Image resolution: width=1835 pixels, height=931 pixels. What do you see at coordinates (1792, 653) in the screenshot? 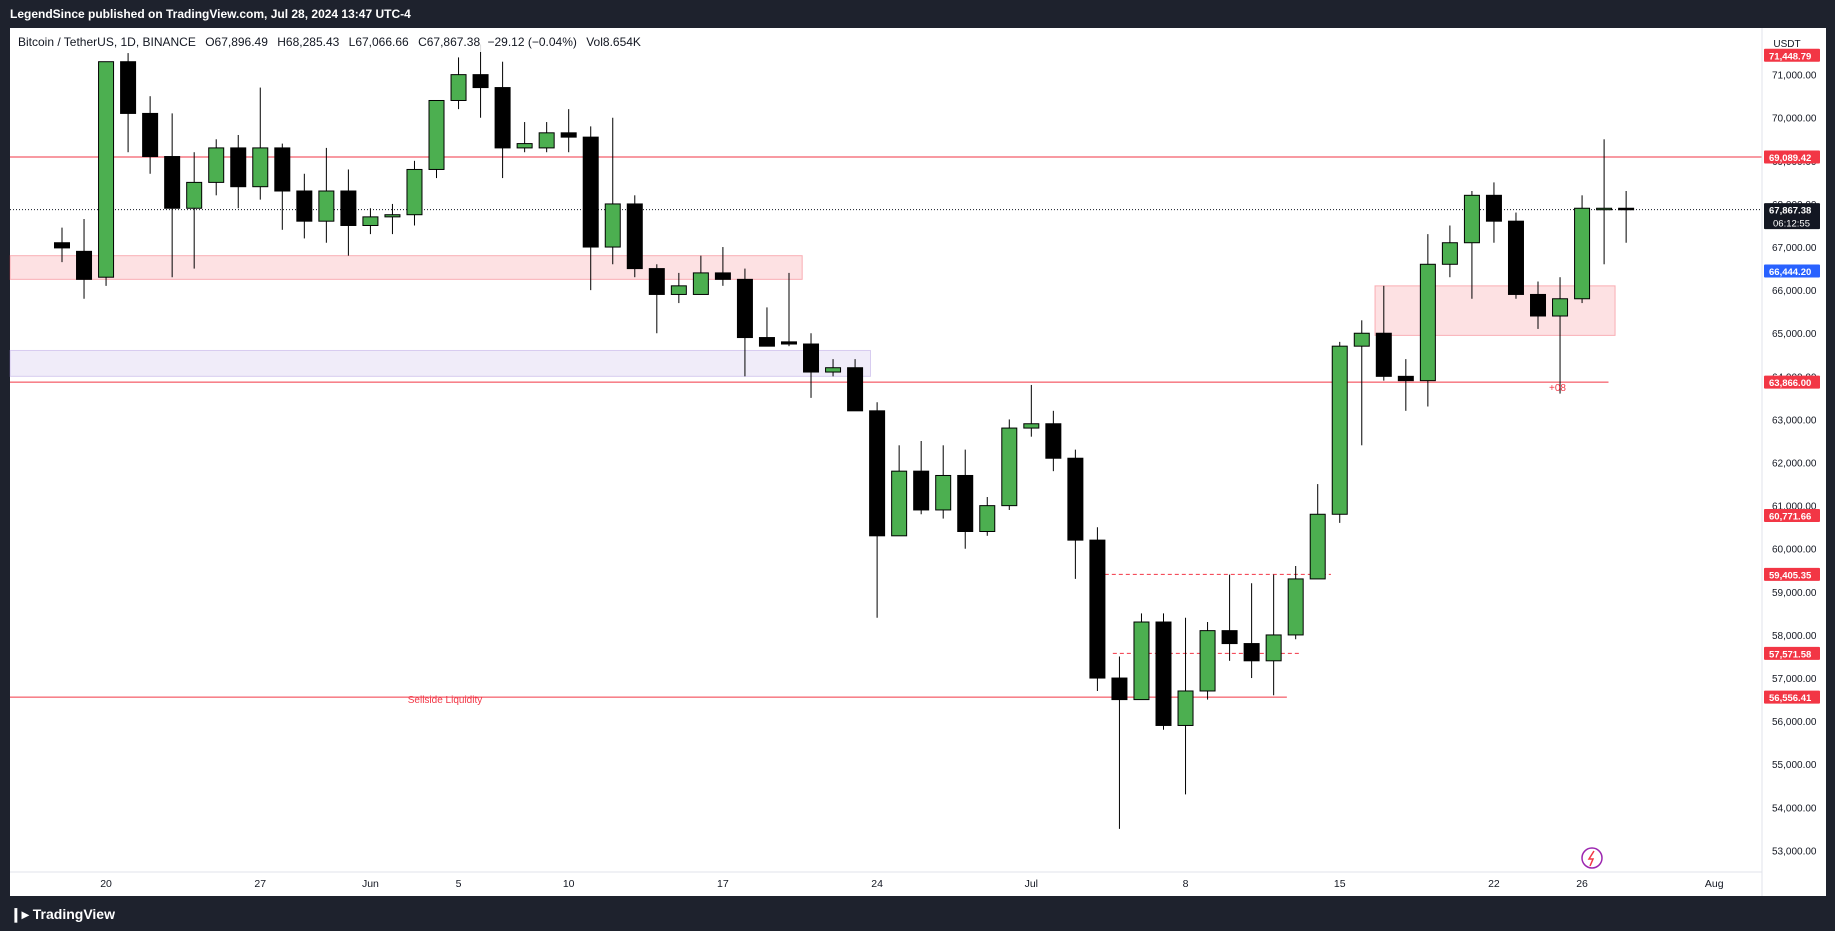
I see `price-badge: 57,571.58` at bounding box center [1792, 653].